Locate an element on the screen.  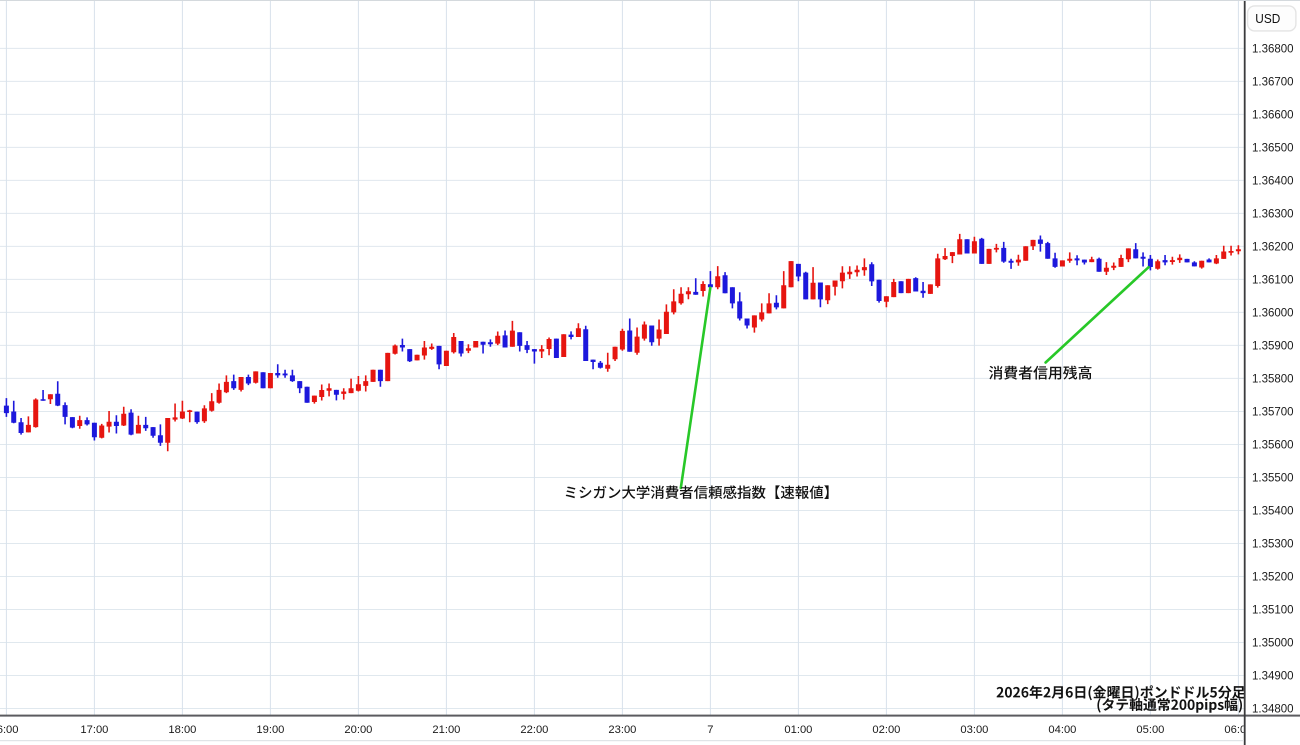
svg-text: 7 is located at coordinates (710, 730).